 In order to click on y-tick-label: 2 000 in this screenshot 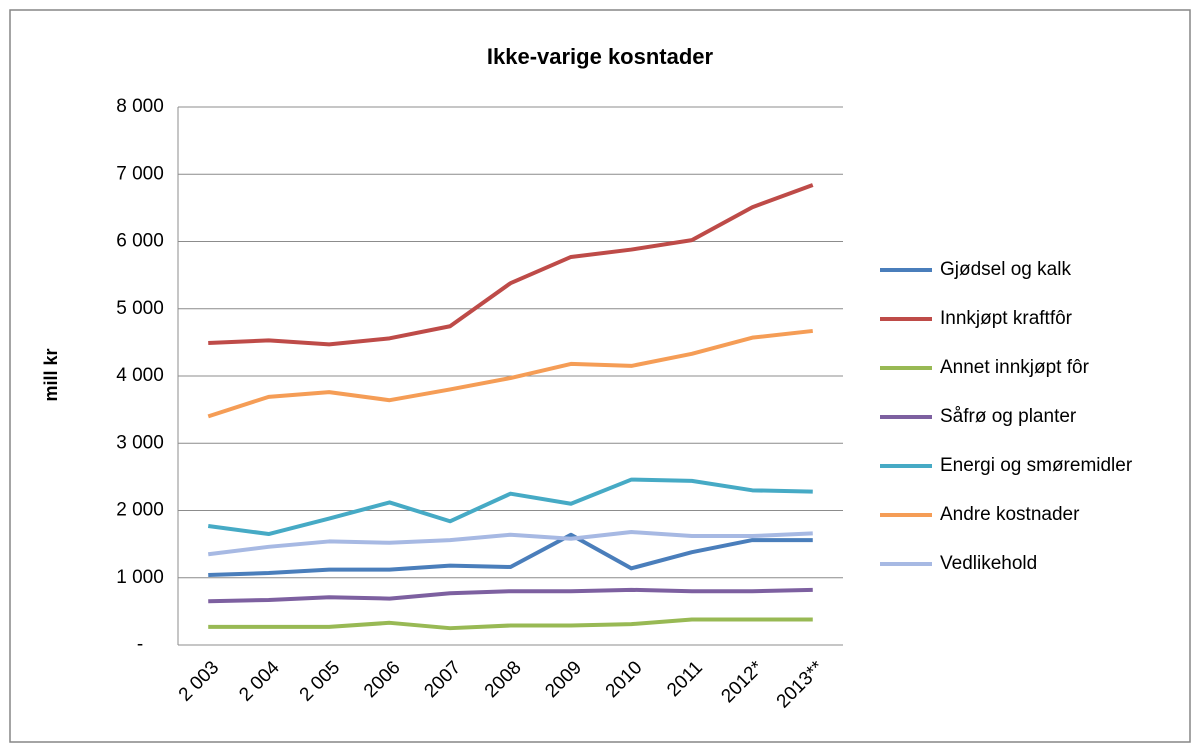, I will do `click(140, 510)`.